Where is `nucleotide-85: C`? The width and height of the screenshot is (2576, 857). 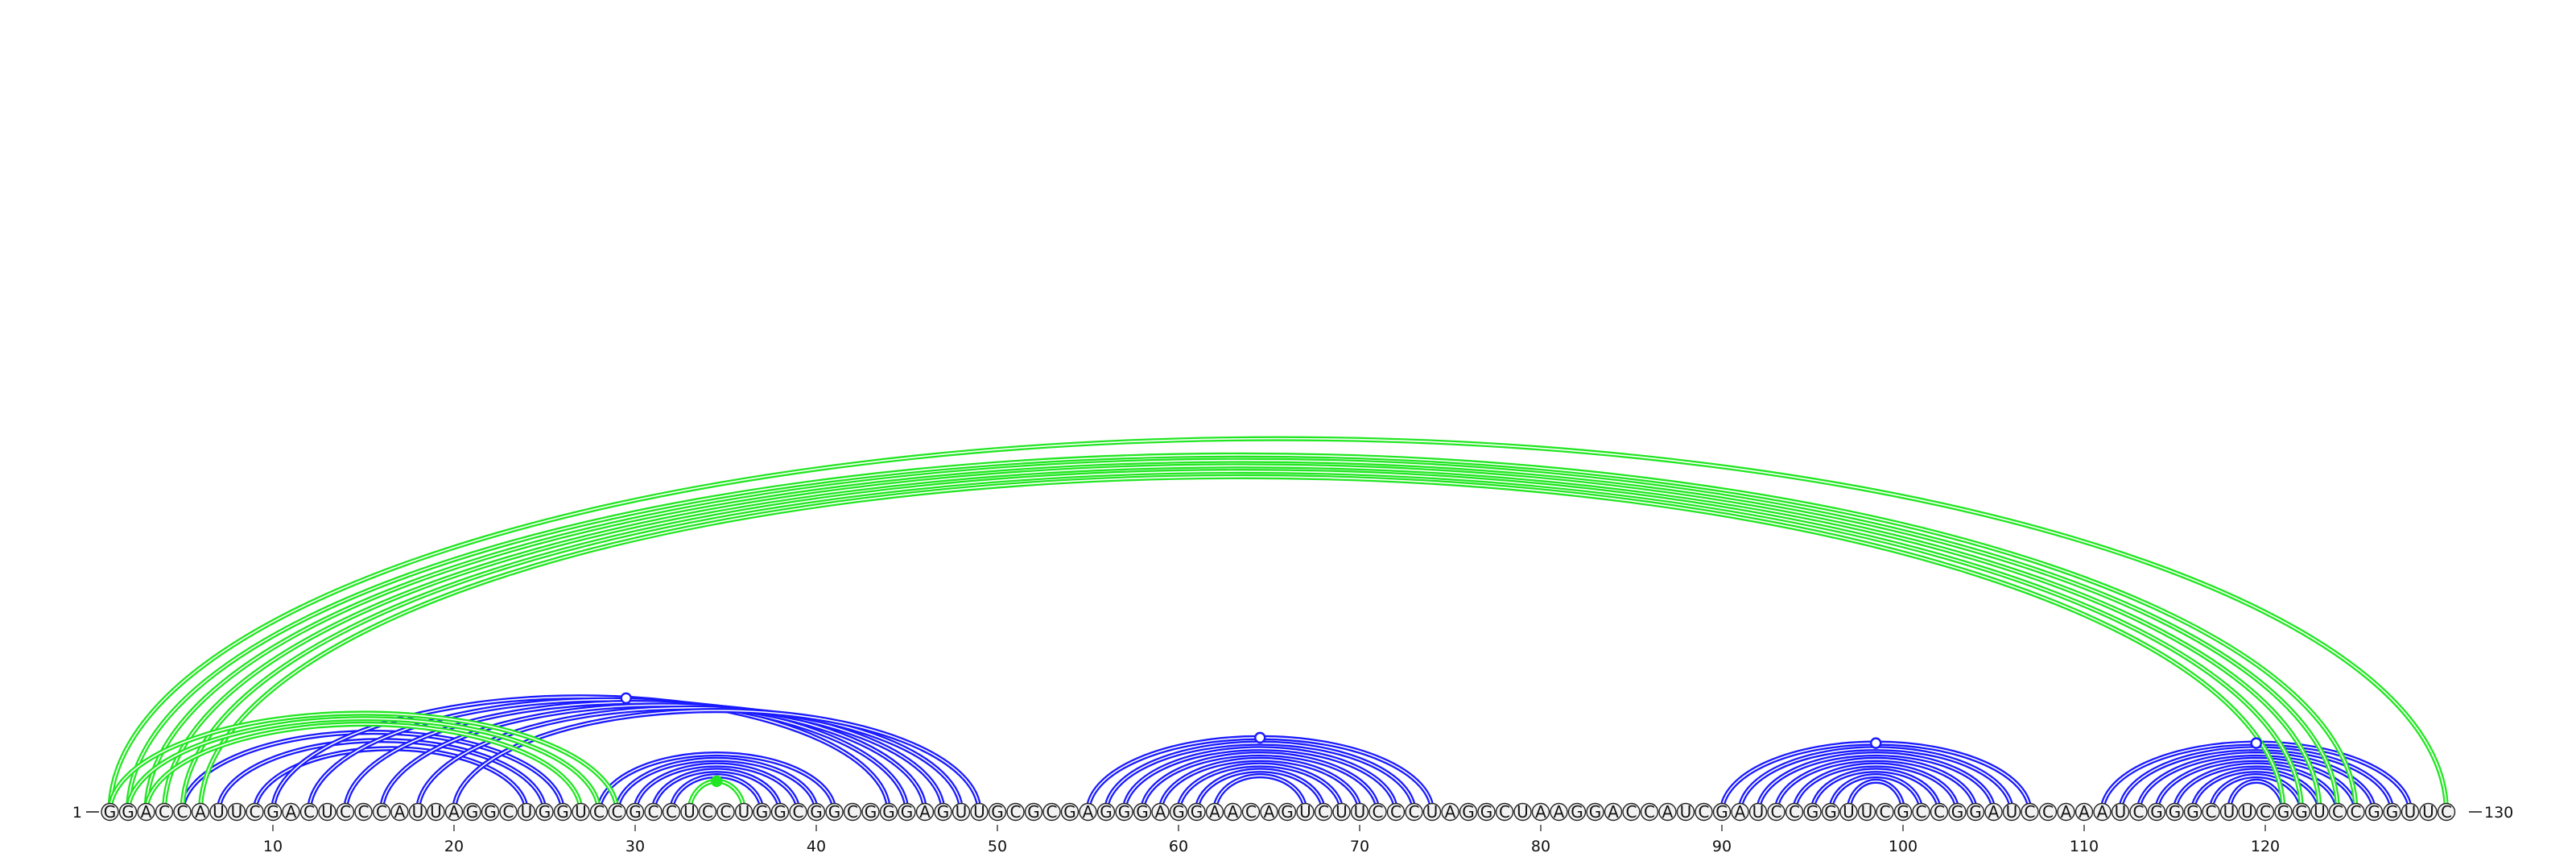
nucleotide-85: C is located at coordinates (1631, 812).